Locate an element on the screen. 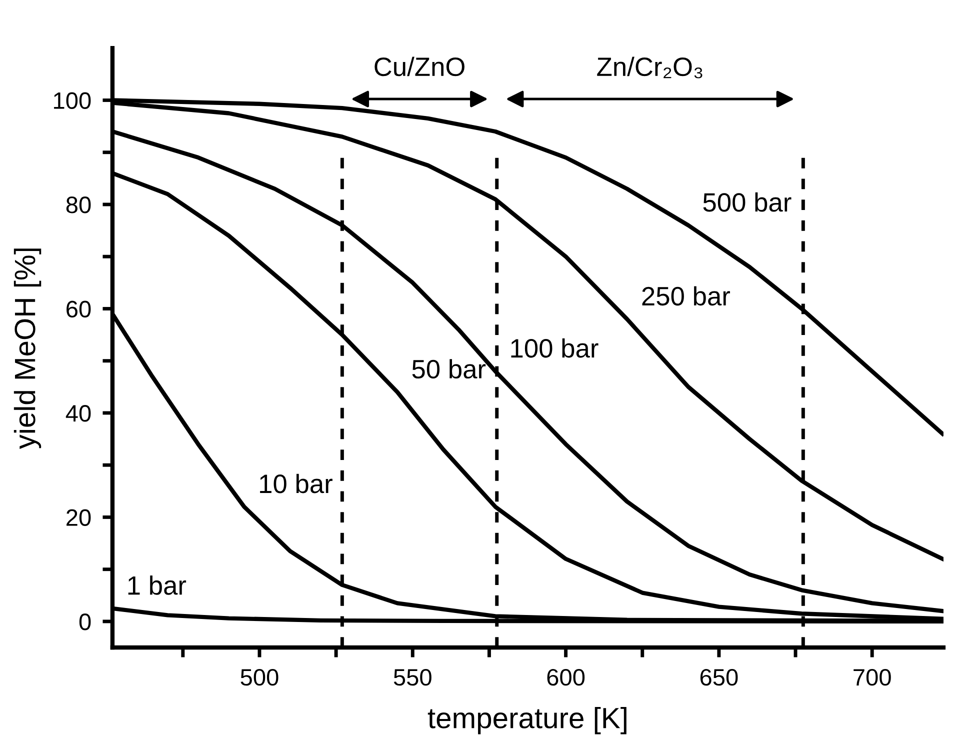 Image resolution: width=953 pixels, height=740 pixels. y-tick-label: 20 is located at coordinates (78, 517).